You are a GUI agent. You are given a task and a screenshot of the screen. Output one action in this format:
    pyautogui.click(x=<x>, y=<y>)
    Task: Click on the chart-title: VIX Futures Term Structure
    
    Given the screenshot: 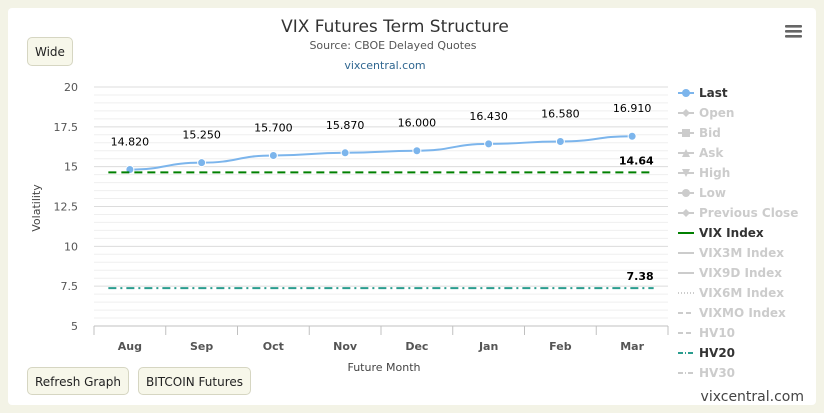 What is the action you would take?
    pyautogui.click(x=395, y=27)
    